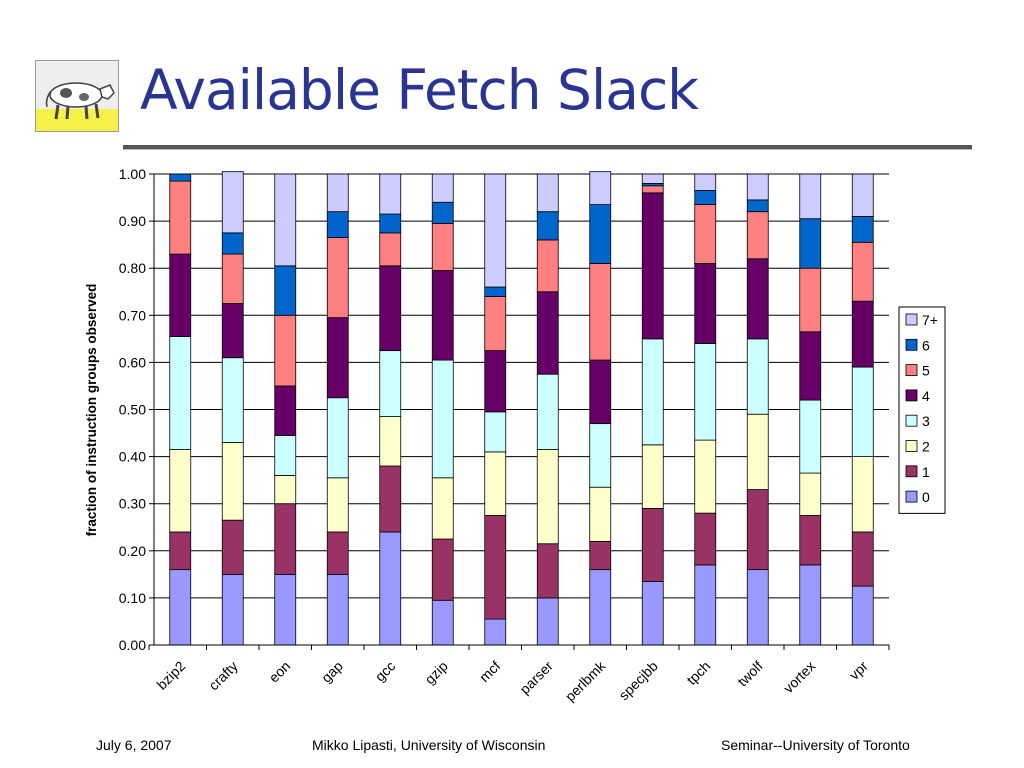  What do you see at coordinates (132, 504) in the screenshot?
I see `y-tick-label: 0.30` at bounding box center [132, 504].